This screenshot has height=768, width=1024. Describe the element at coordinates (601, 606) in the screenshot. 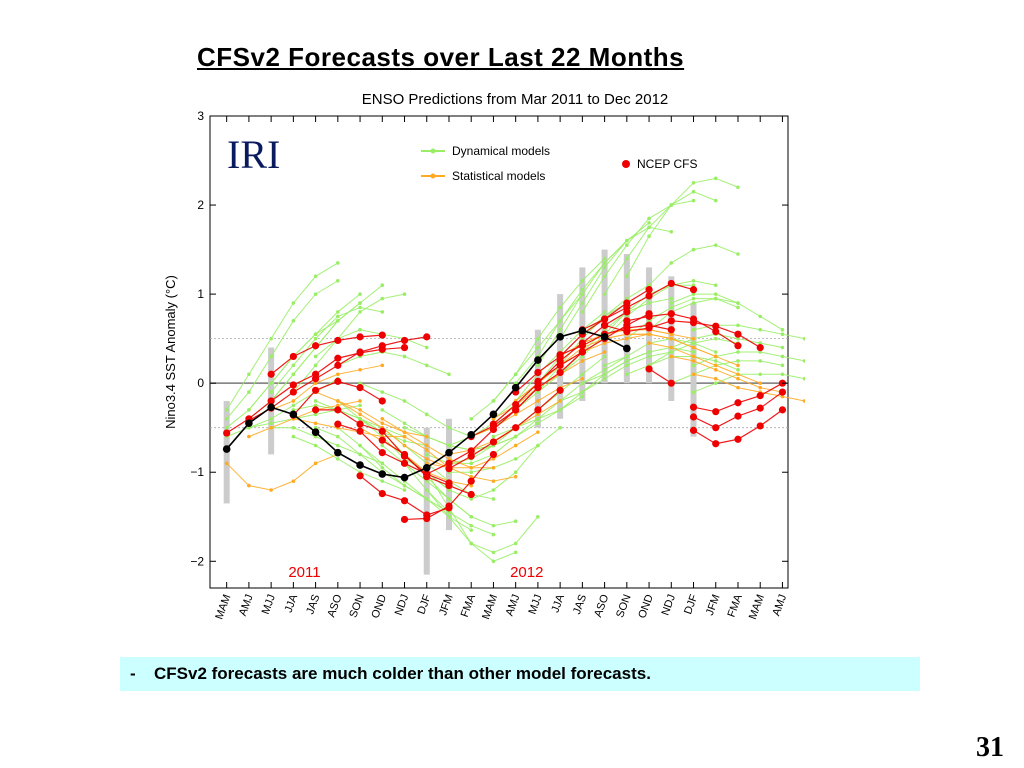

I see `x-tick-label: ASO` at that location.